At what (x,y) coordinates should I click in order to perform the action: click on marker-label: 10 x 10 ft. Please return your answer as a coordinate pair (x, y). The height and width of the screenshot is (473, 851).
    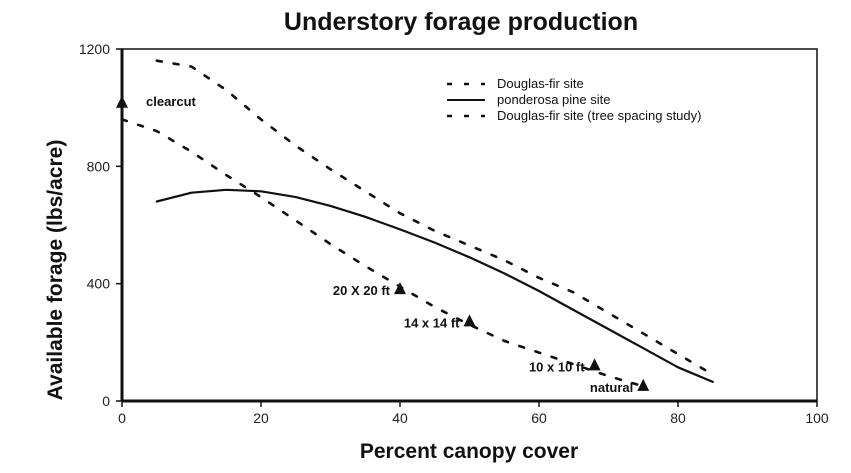
    Looking at the image, I should click on (557, 366).